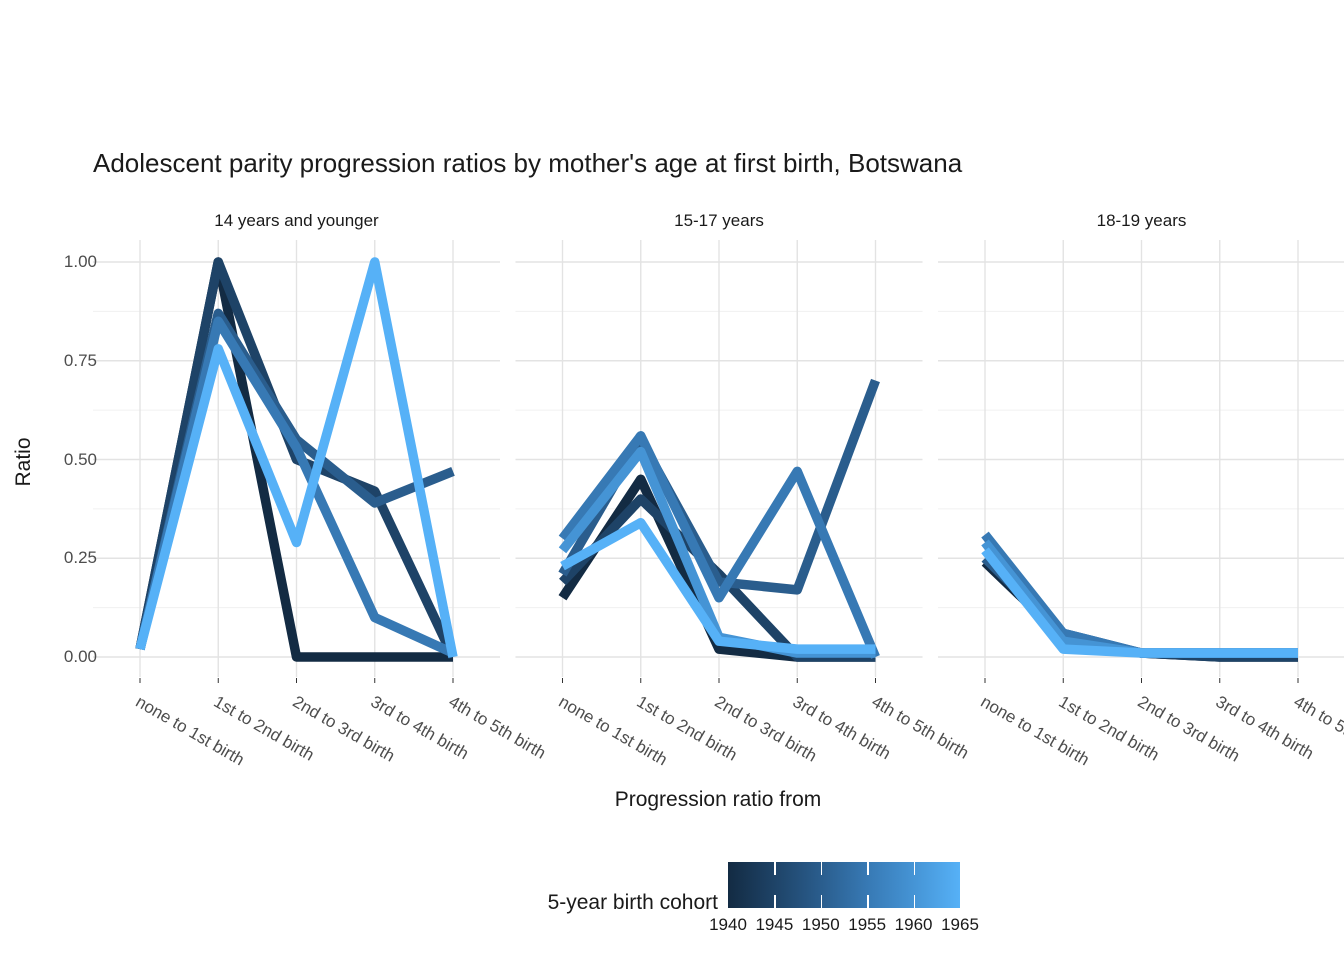 The image size is (1344, 960). I want to click on legend-year-label: 1965, so click(960, 924).